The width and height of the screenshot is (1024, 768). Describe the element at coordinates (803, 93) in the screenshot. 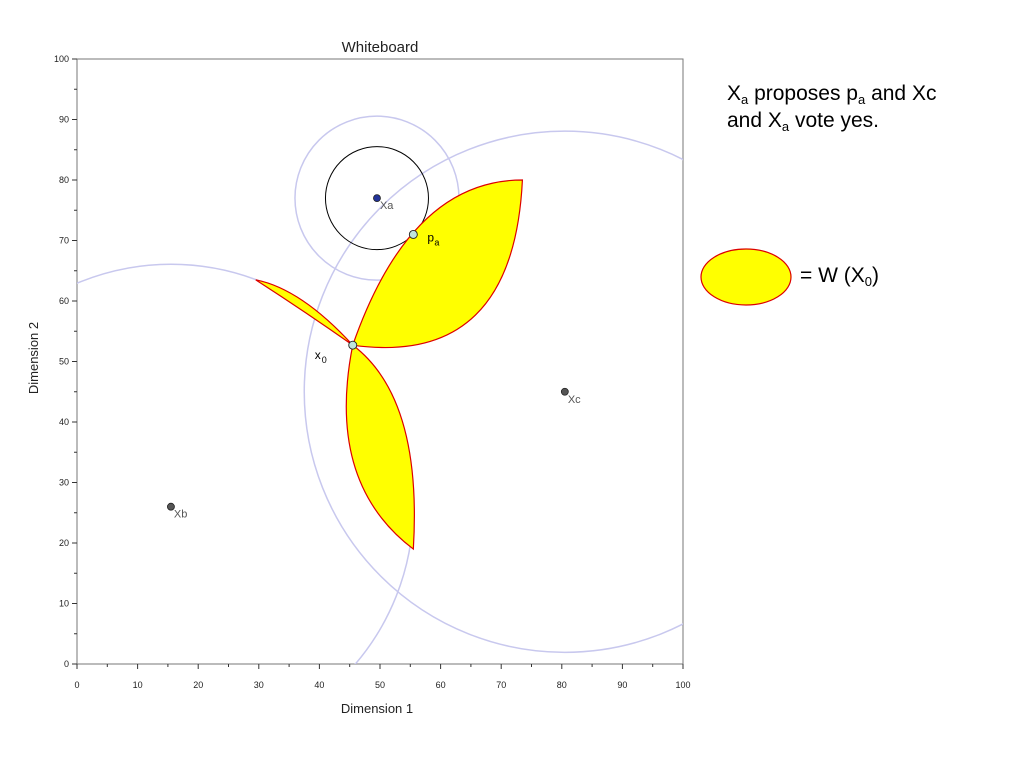

I see `caption-text: proposes p` at that location.